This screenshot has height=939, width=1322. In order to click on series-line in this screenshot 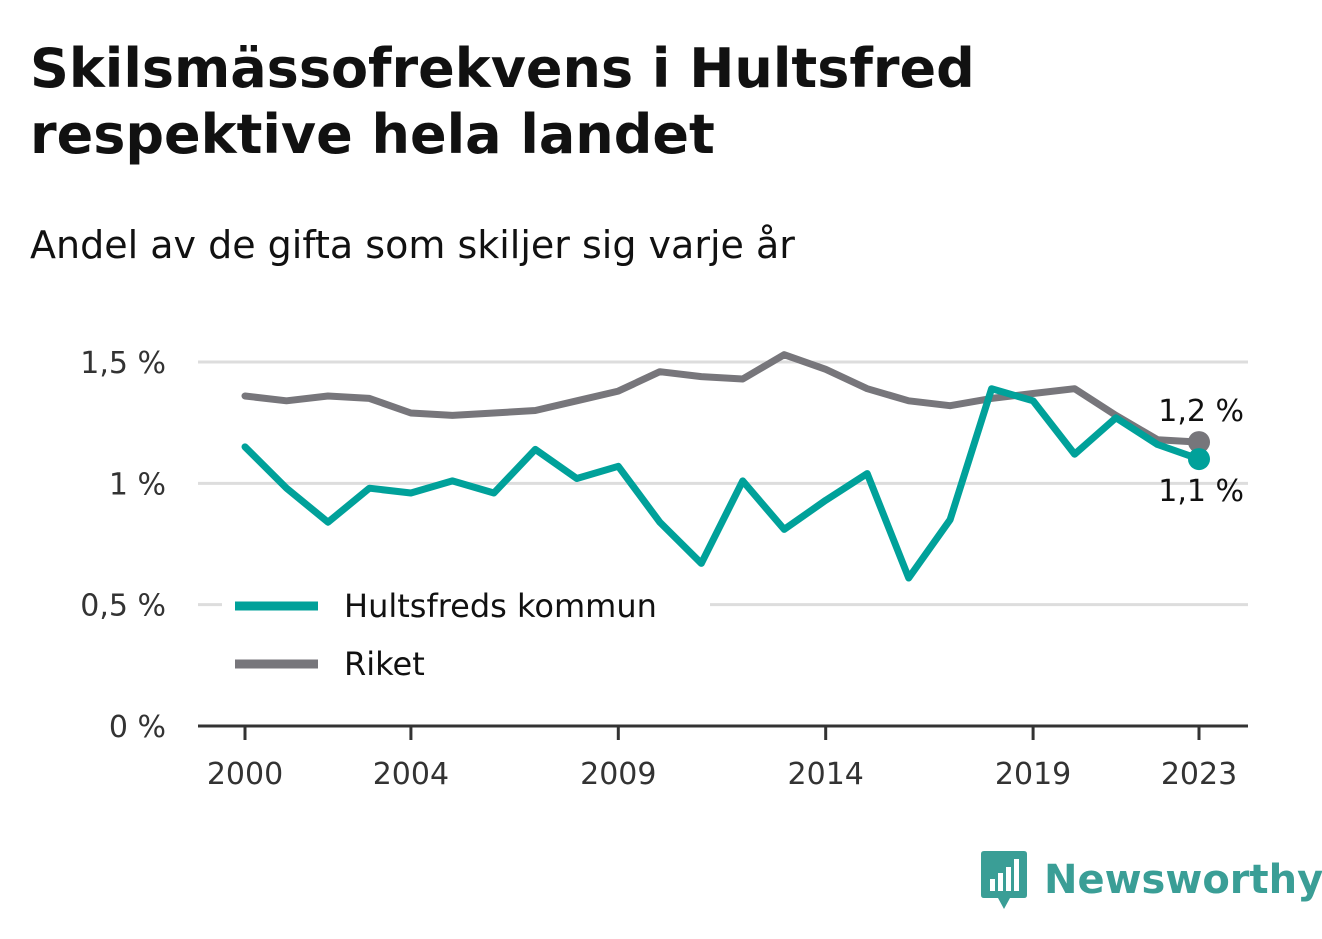, I will do `click(722, 398)`.